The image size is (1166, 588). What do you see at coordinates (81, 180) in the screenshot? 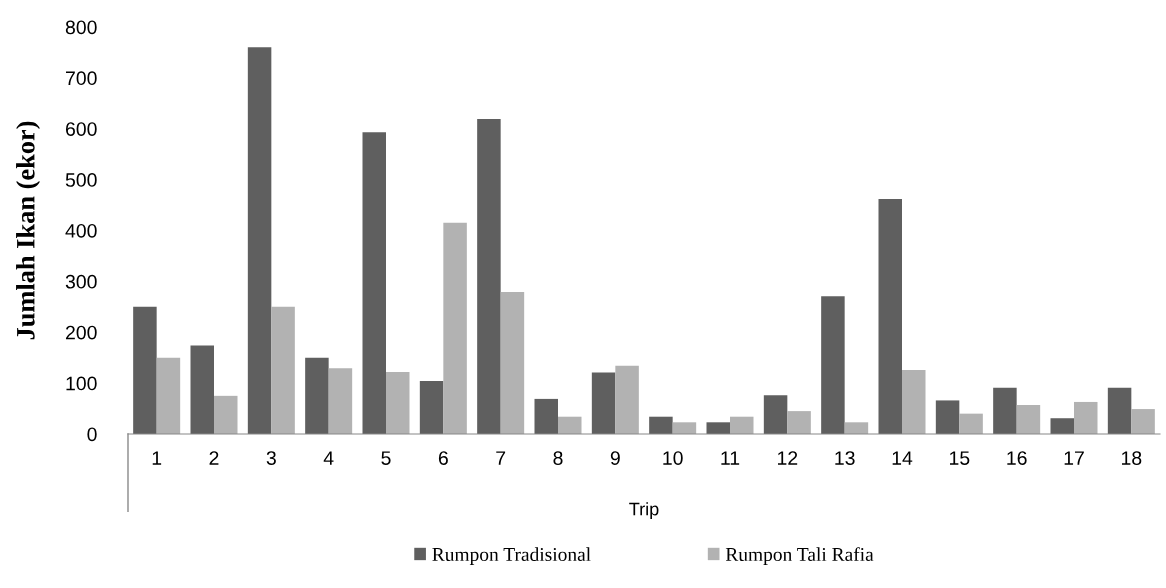
I see `y-tick-label: 500` at bounding box center [81, 180].